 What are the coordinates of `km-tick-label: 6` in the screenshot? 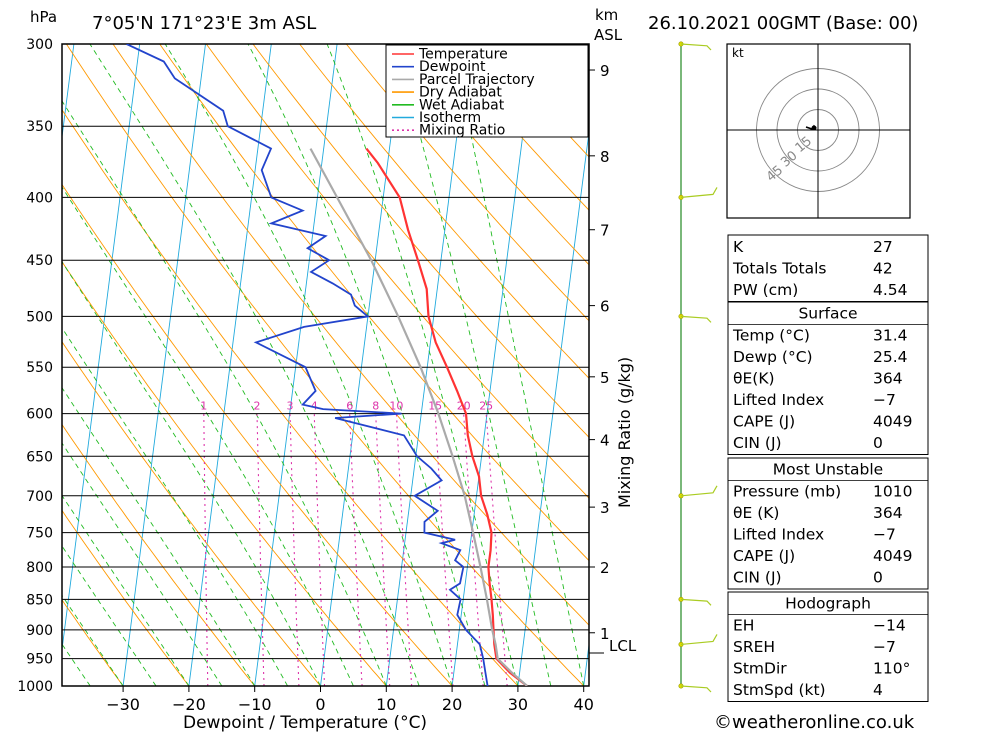 It's located at (605, 307).